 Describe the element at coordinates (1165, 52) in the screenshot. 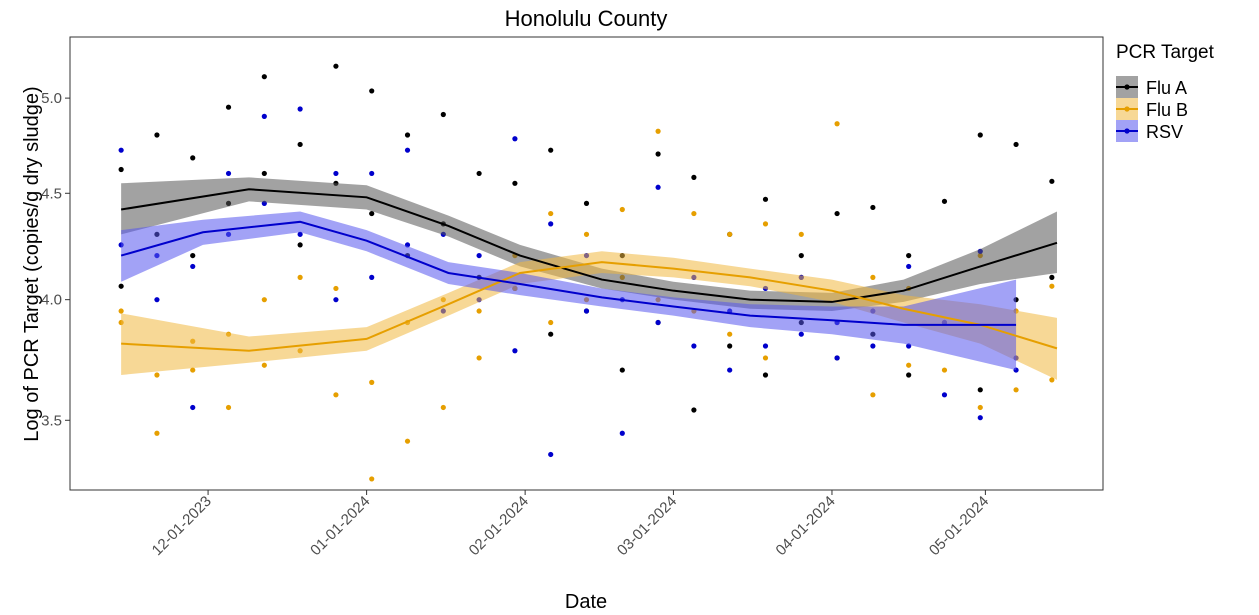

I see `legend-title: PCR Target` at that location.